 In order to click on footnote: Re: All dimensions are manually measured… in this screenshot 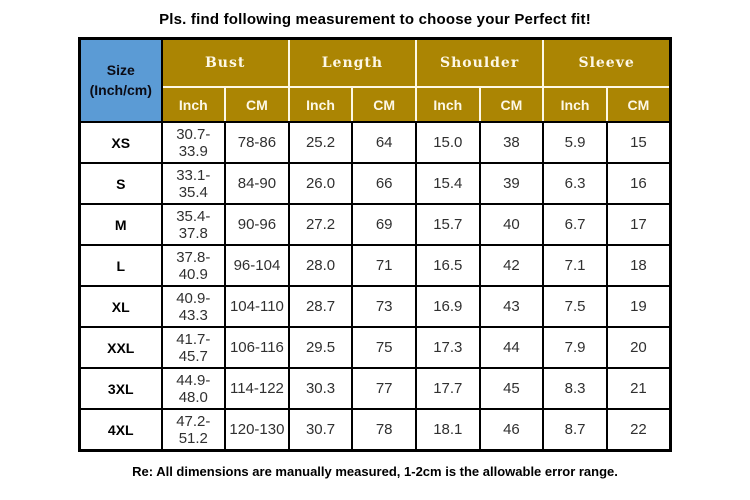, I will do `click(375, 471)`.